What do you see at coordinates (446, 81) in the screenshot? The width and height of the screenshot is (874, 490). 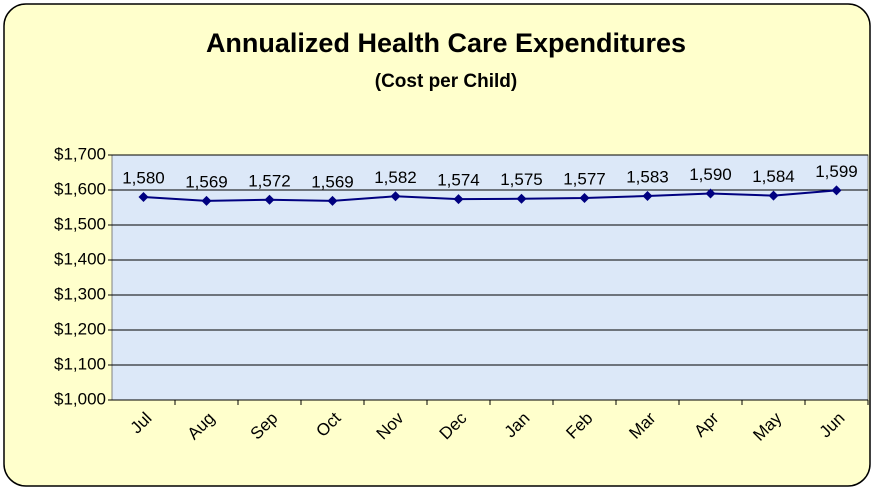 I see `chart-subtitle: (Cost per Child)` at bounding box center [446, 81].